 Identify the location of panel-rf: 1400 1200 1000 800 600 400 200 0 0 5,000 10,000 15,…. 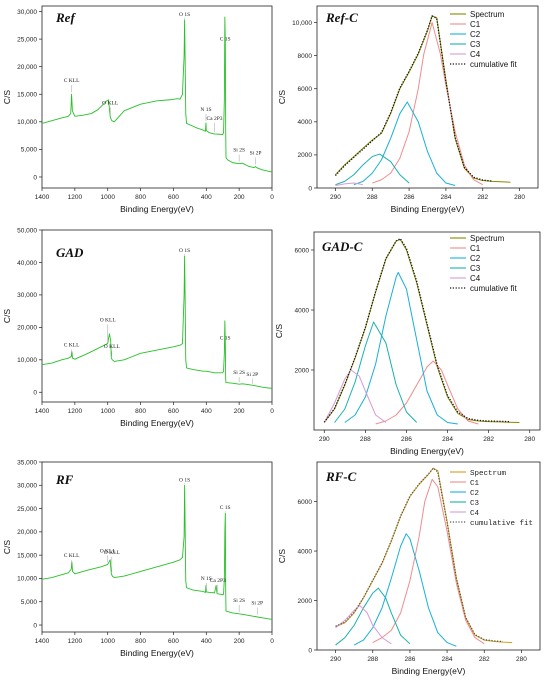
(138, 558).